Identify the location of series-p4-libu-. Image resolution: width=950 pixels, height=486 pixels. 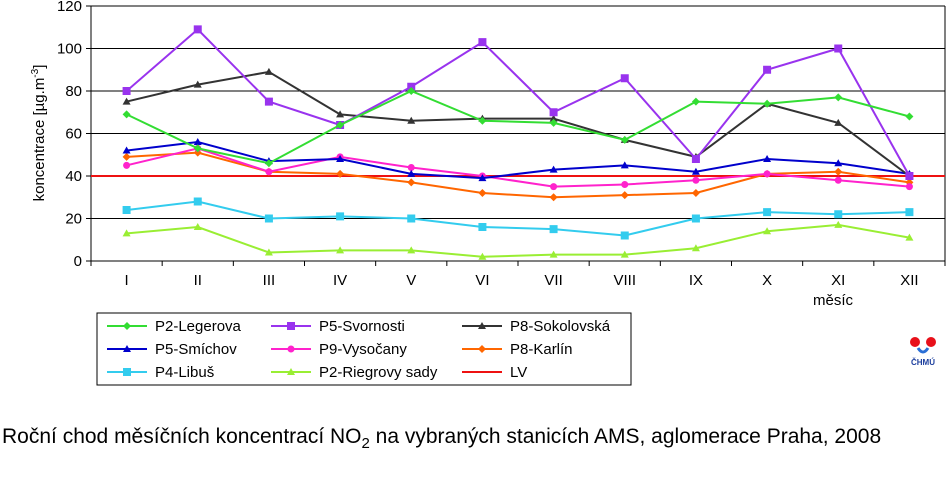
(518, 218).